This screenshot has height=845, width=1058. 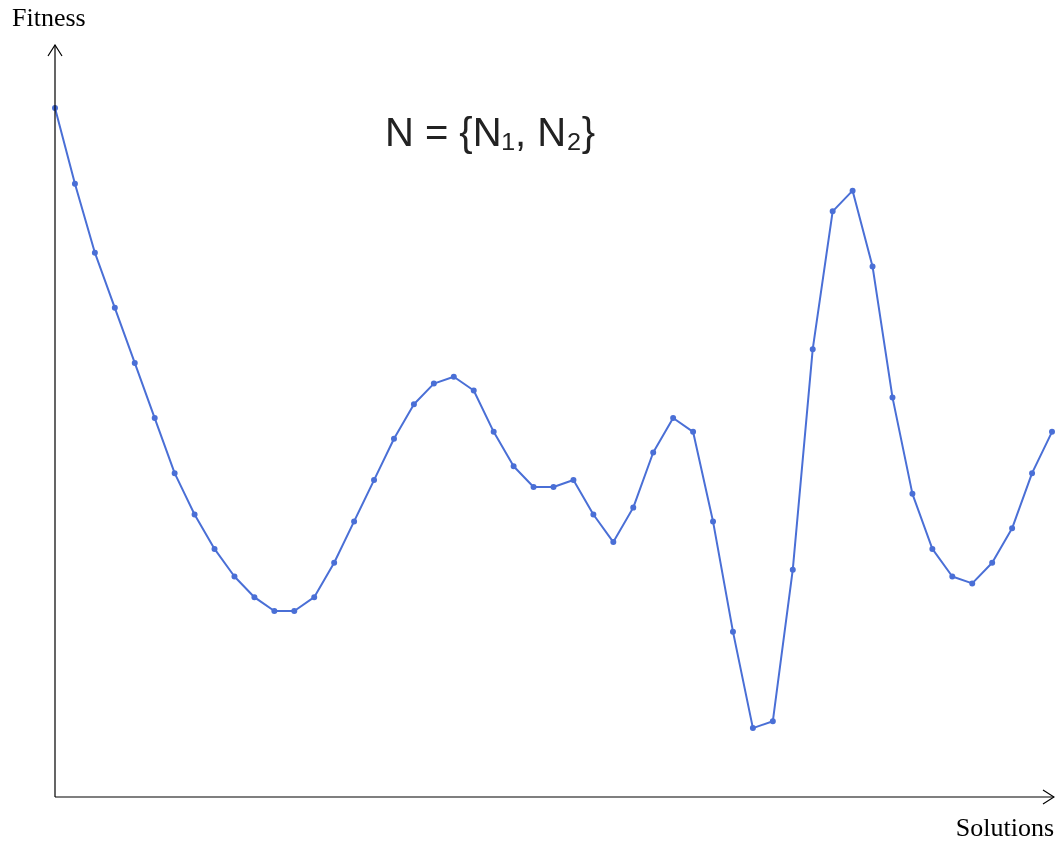 I want to click on annotation: N = {N₁, N₂}, so click(x=490, y=132).